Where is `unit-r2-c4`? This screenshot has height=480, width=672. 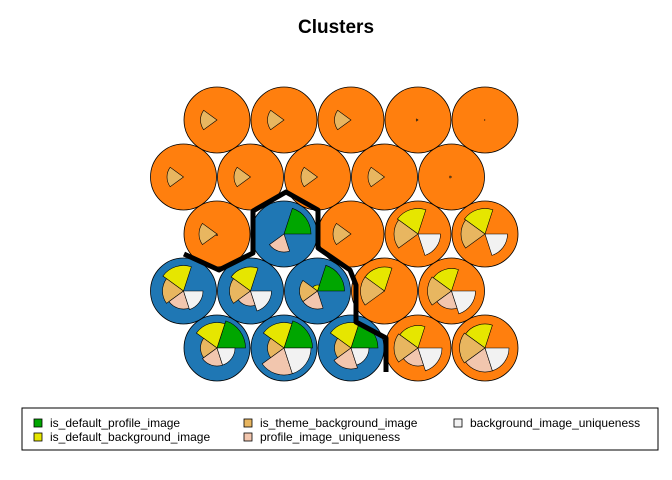
unit-r2-c4 is located at coordinates (485, 234).